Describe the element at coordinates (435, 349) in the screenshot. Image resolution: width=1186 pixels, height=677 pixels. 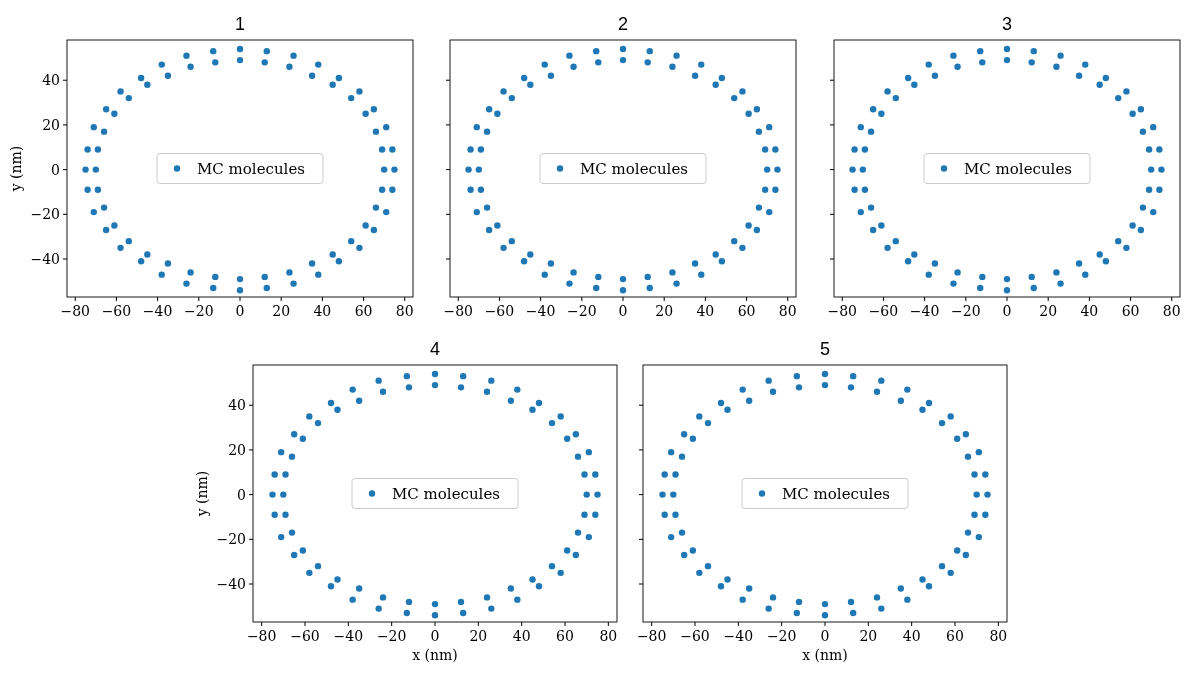
I see `chart-title: 4` at that location.